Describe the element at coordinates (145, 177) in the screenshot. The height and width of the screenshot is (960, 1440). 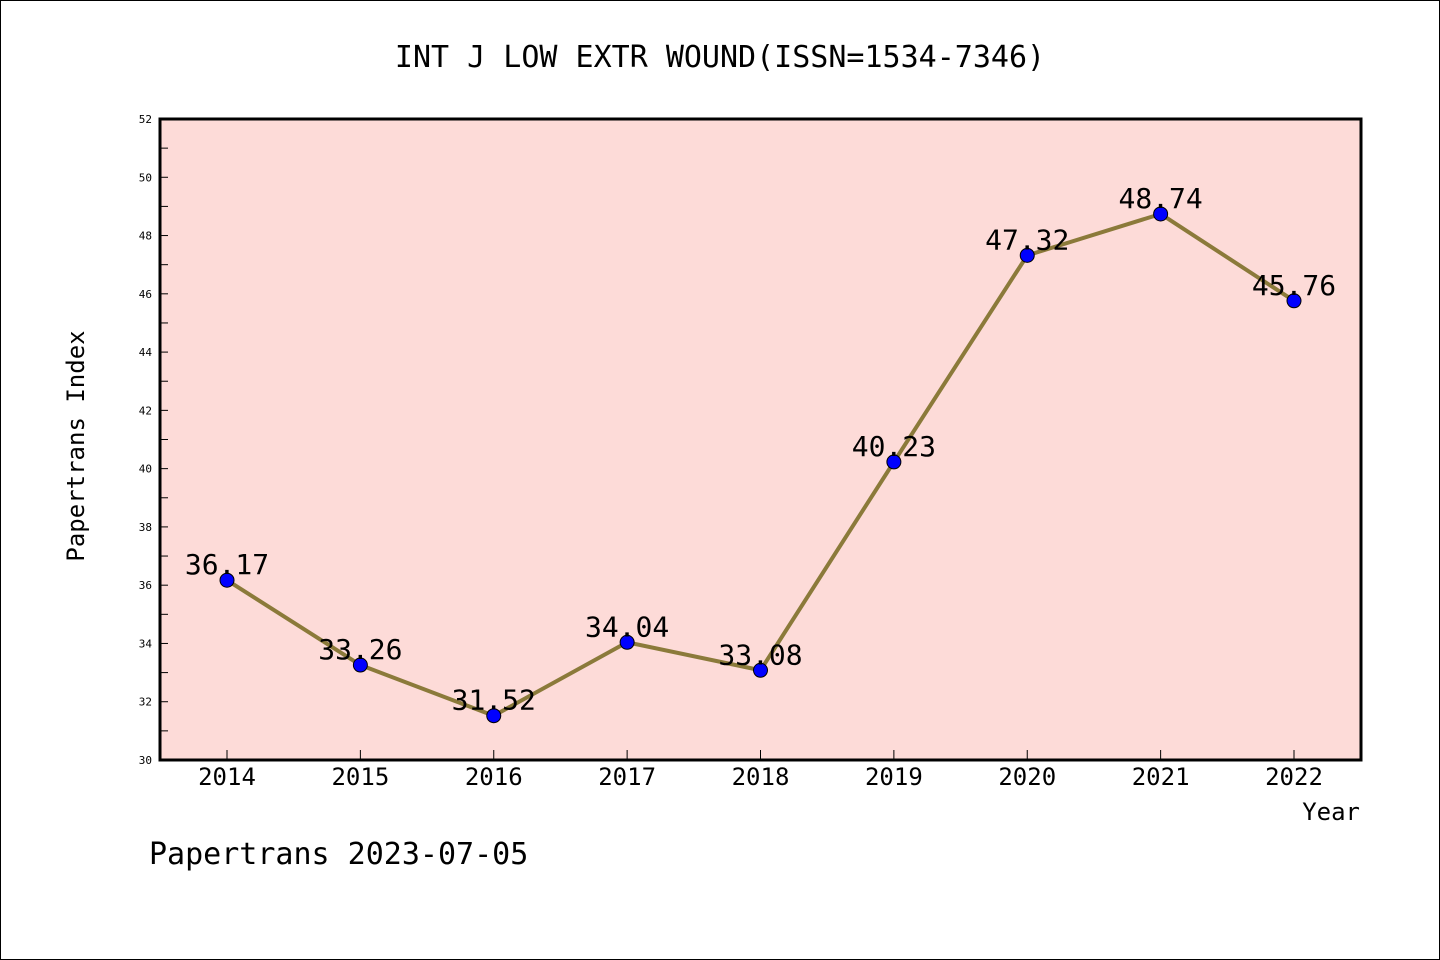
I see `y-tick-label: 50` at that location.